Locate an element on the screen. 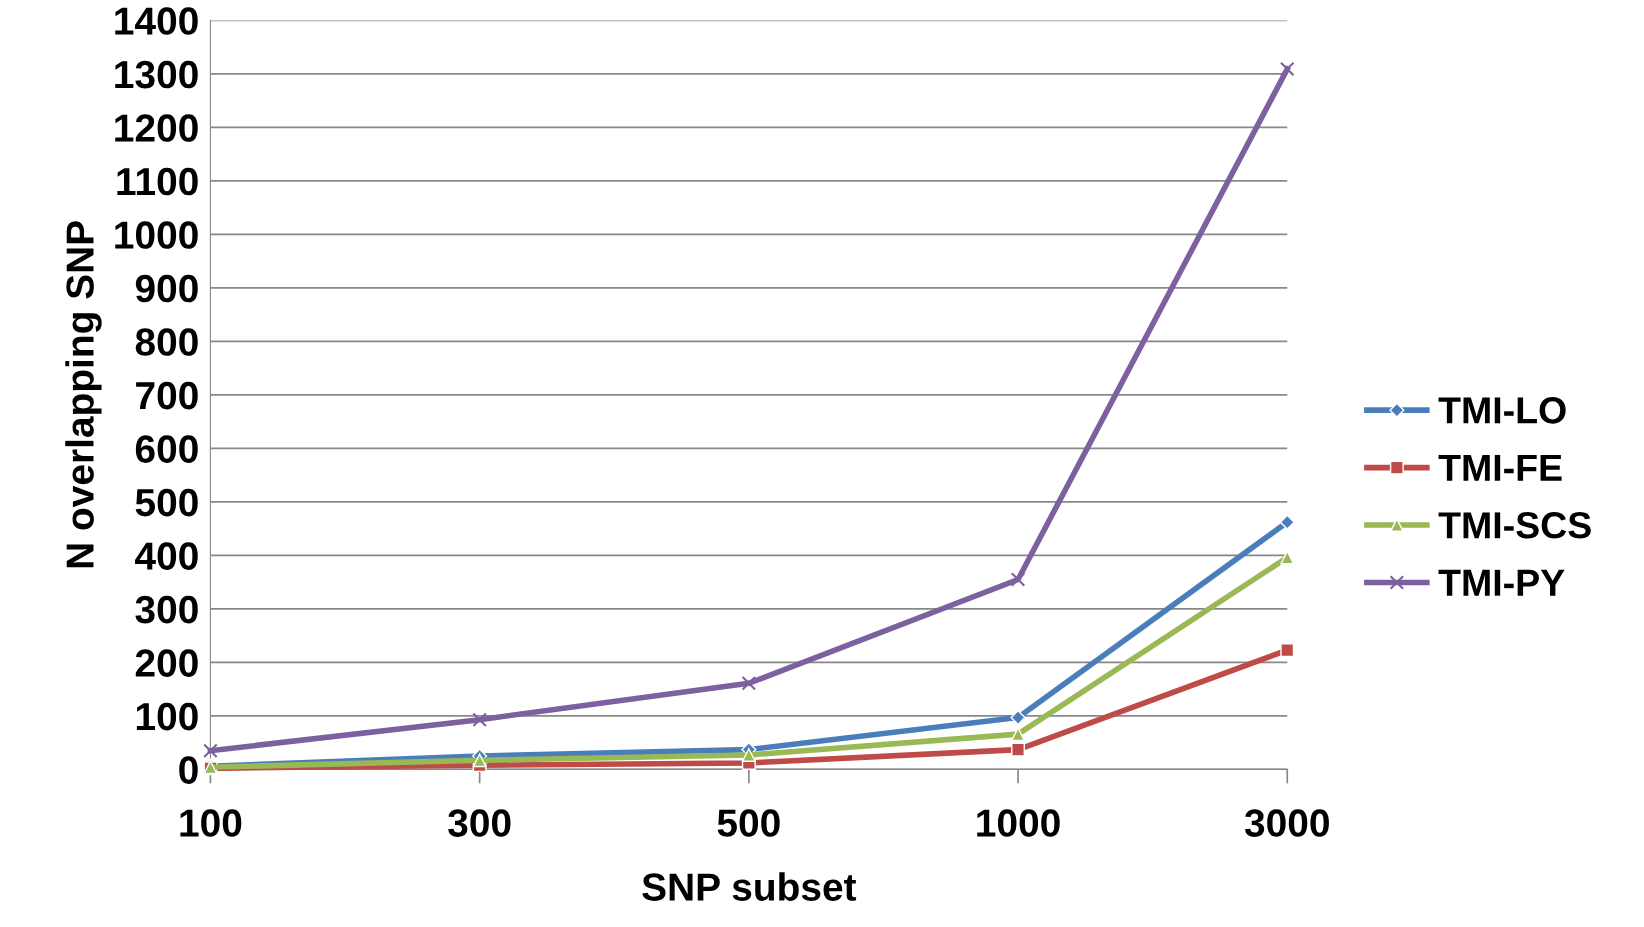 This screenshot has height=927, width=1644. legend-label: TMI-SCS is located at coordinates (1514, 525).